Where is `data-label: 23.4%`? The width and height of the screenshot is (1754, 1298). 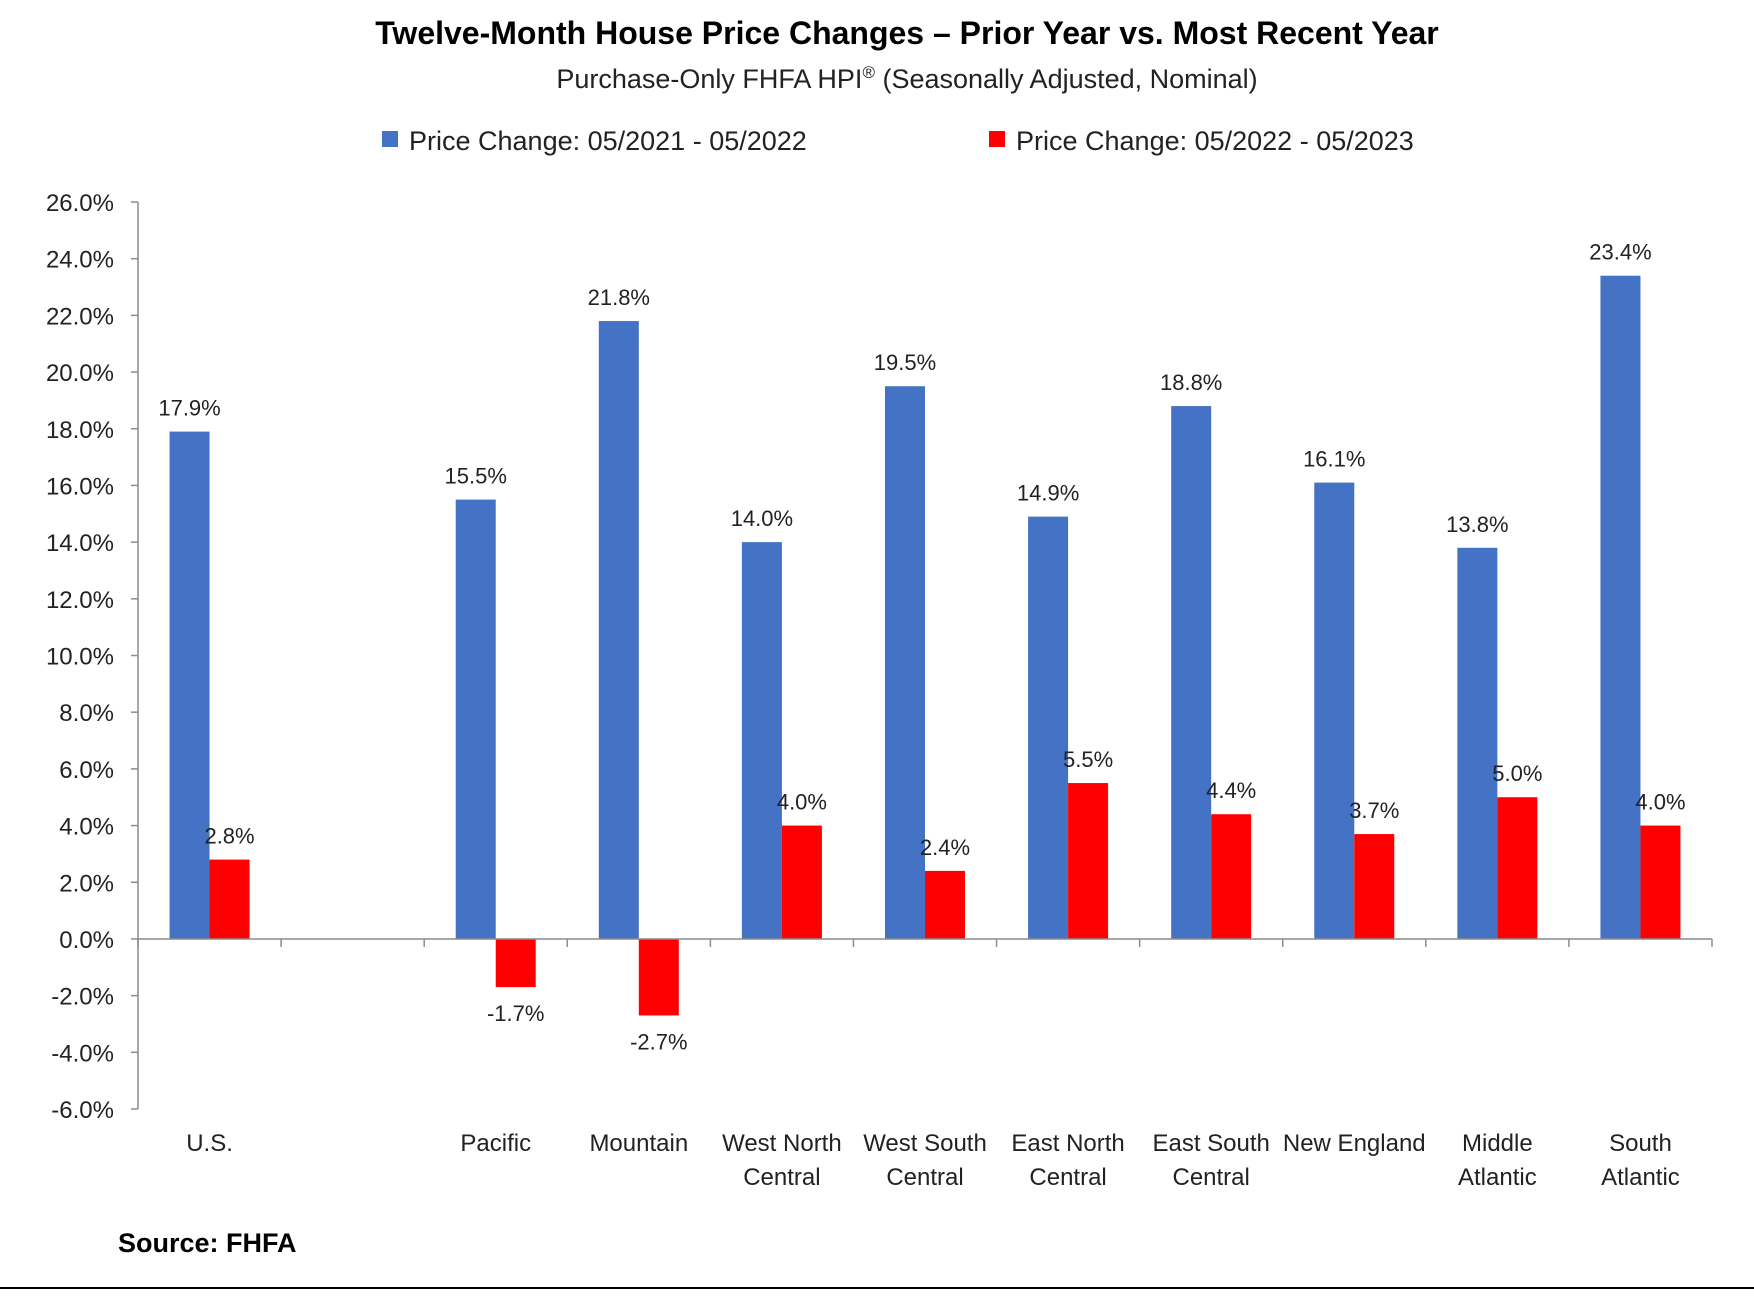 data-label: 23.4% is located at coordinates (1620, 252).